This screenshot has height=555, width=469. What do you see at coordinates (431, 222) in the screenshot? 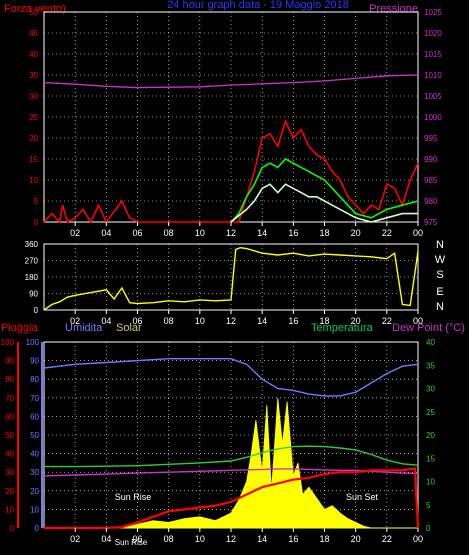
I see `pressure-y-tick-label: 975` at bounding box center [431, 222].